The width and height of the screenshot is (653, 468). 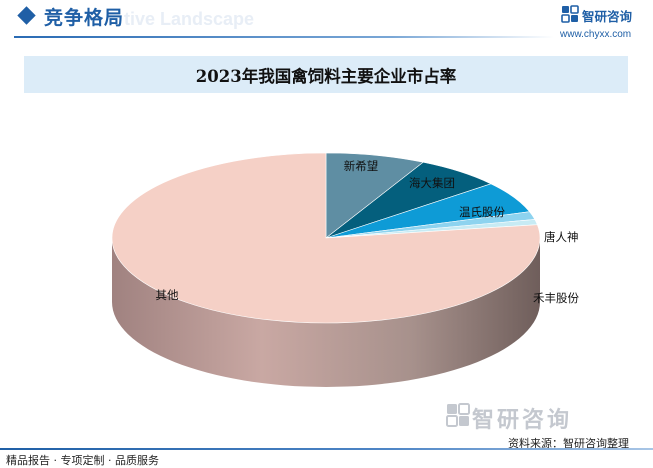 What do you see at coordinates (570, 14) in the screenshot?
I see `brand-logo-icon` at bounding box center [570, 14].